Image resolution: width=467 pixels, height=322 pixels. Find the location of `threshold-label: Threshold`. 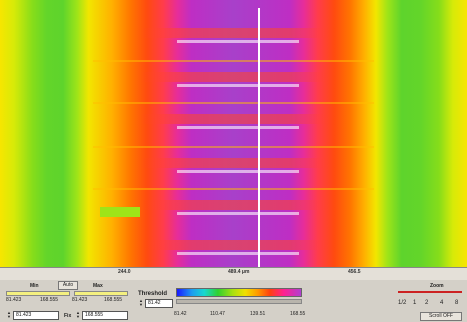

threshold-label: Threshold is located at coordinates (153, 294).